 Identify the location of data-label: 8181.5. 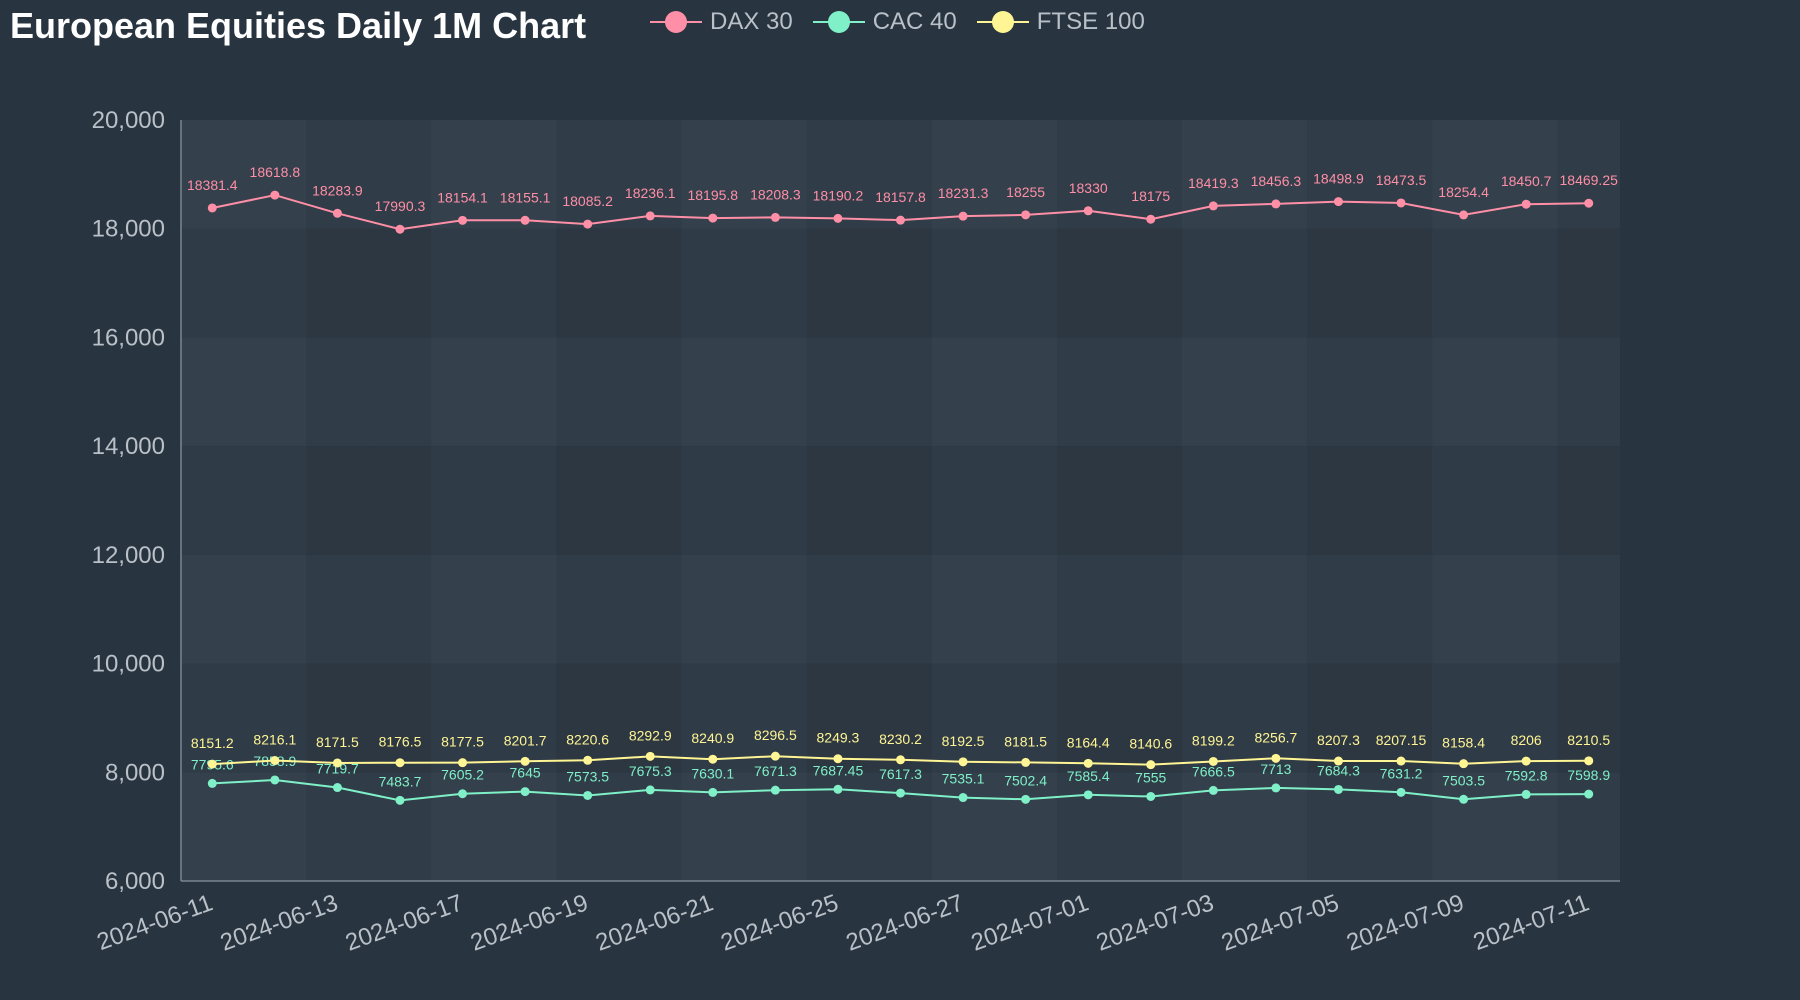
(1025, 741).